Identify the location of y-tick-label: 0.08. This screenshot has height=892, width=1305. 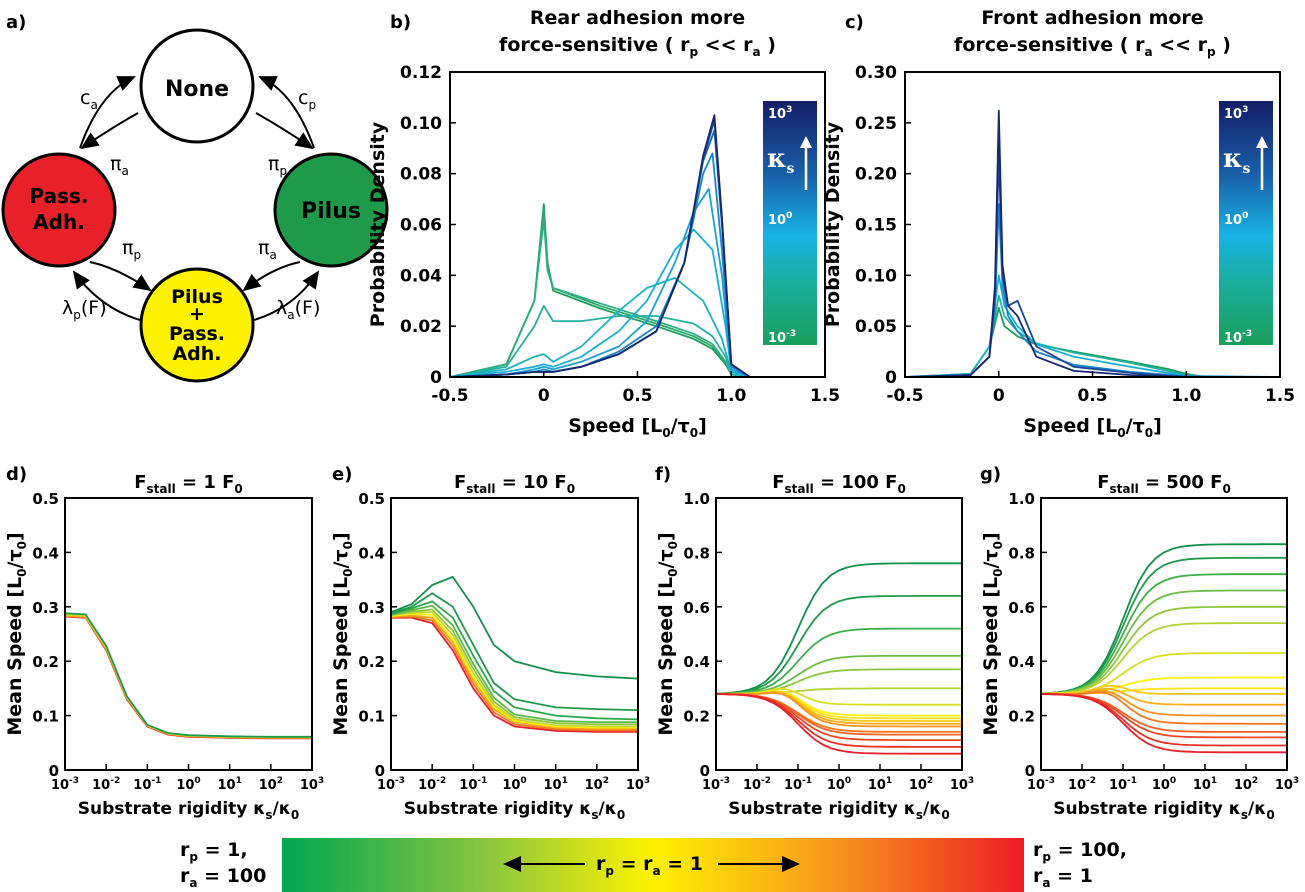
(421, 175).